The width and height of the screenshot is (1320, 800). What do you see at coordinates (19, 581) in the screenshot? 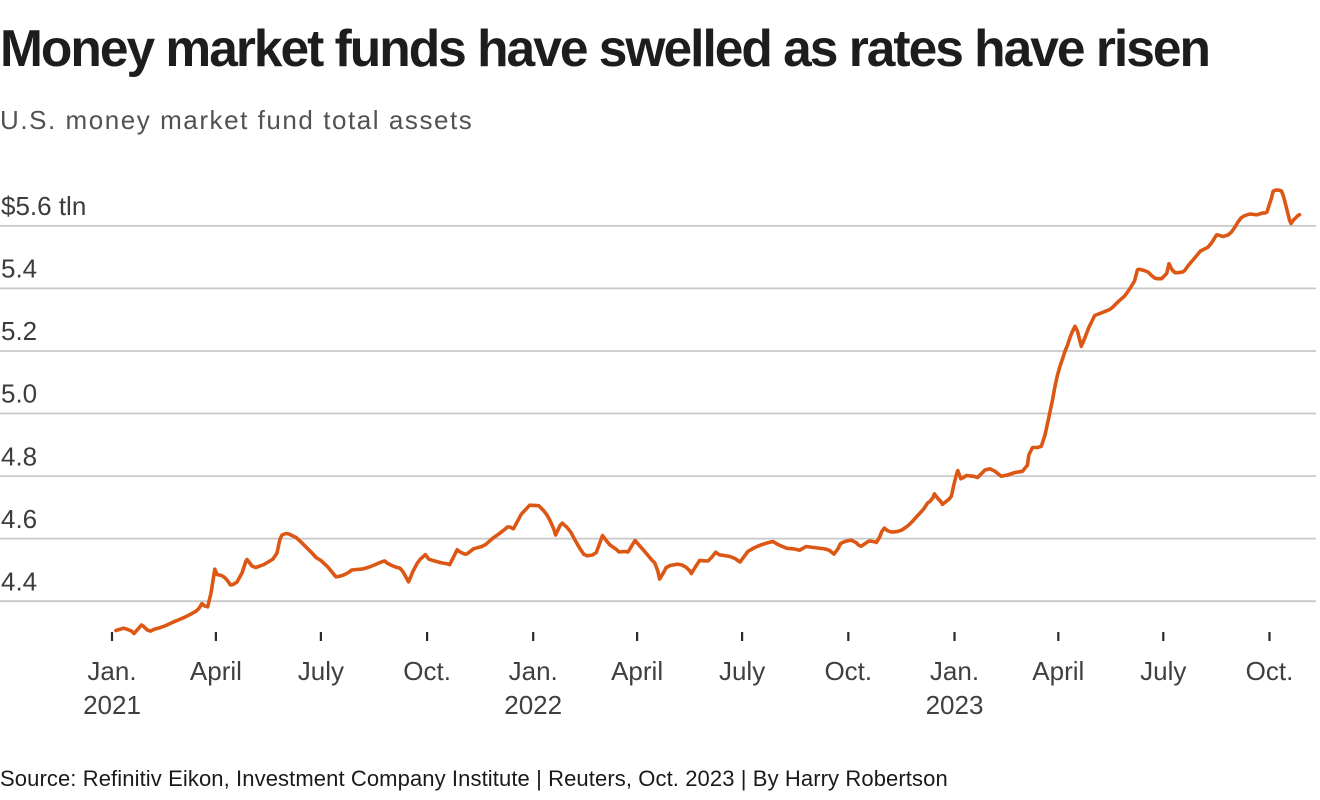
I see `svg-text: 4.4` at bounding box center [19, 581].